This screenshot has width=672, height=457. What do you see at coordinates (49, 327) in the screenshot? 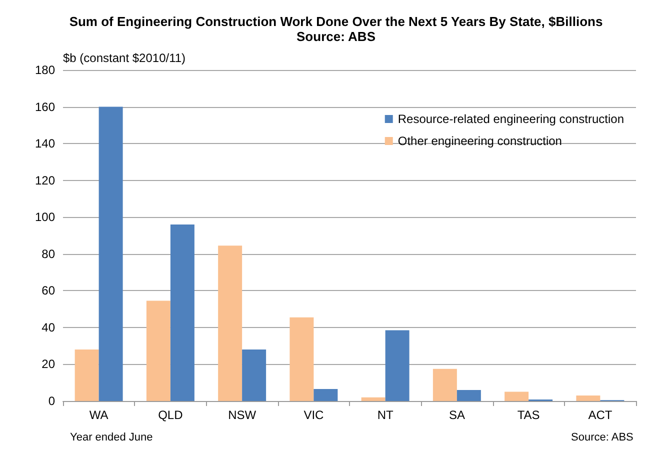
I see `y-tick-label: 40` at bounding box center [49, 327].